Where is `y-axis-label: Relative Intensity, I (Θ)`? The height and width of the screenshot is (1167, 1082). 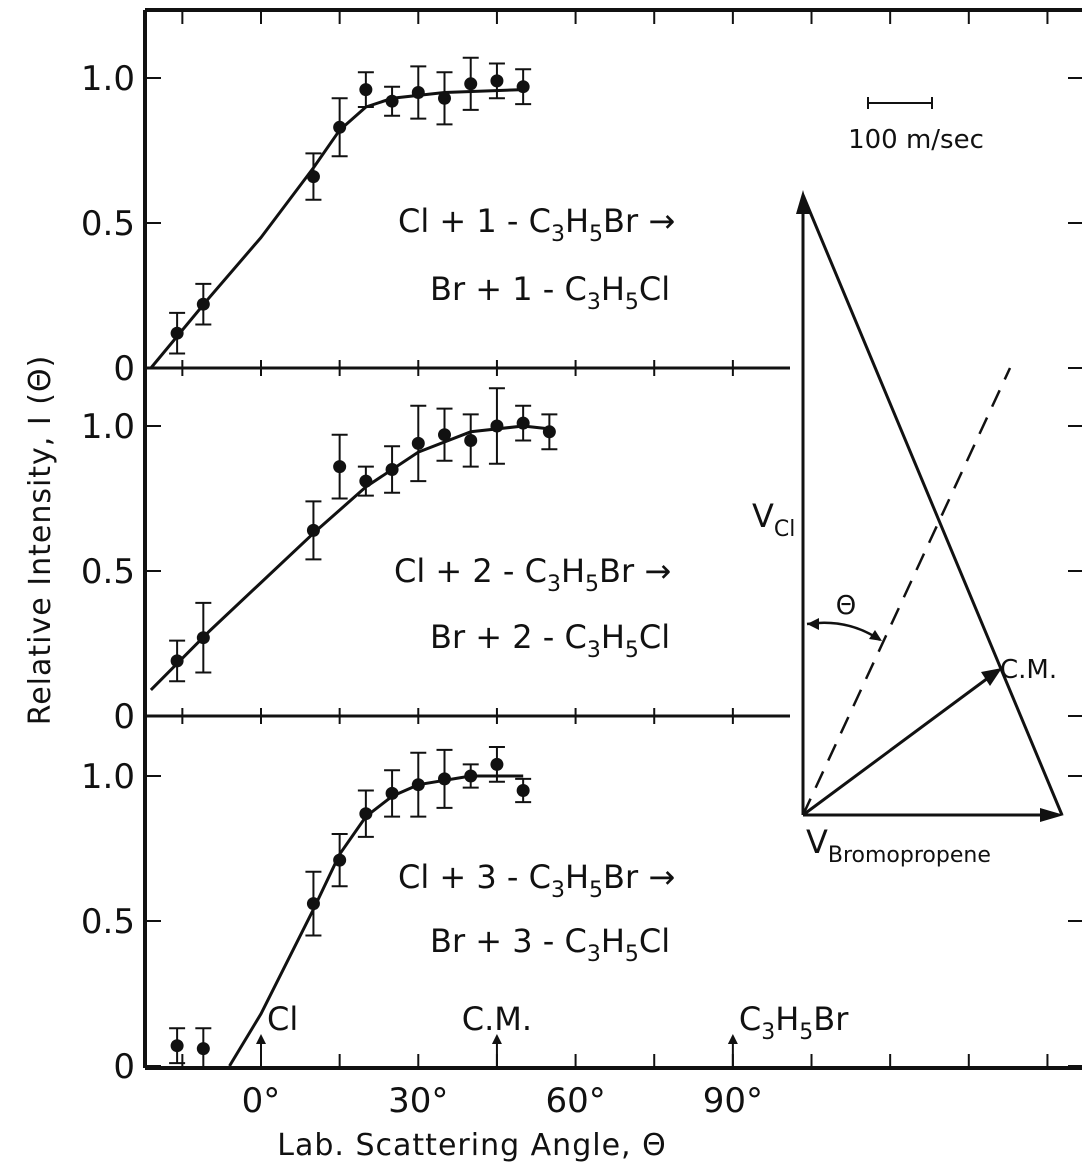 y-axis-label: Relative Intensity, I (Θ) is located at coordinates (40, 540).